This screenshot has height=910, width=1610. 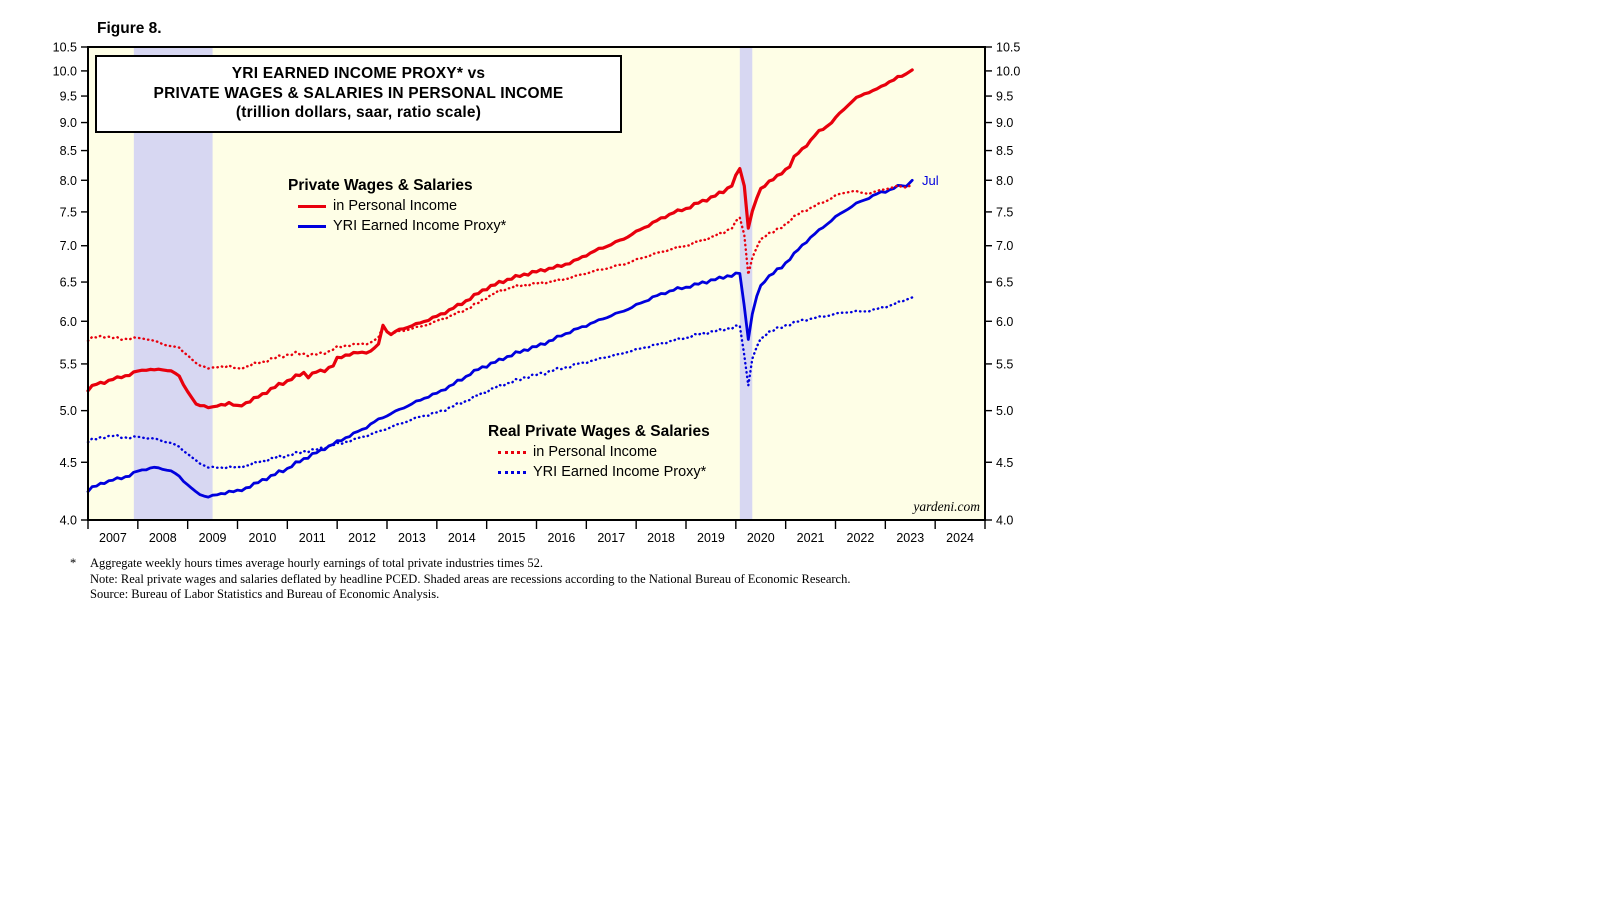 What do you see at coordinates (312, 206) in the screenshot?
I see `red-solid-line-marker` at bounding box center [312, 206].